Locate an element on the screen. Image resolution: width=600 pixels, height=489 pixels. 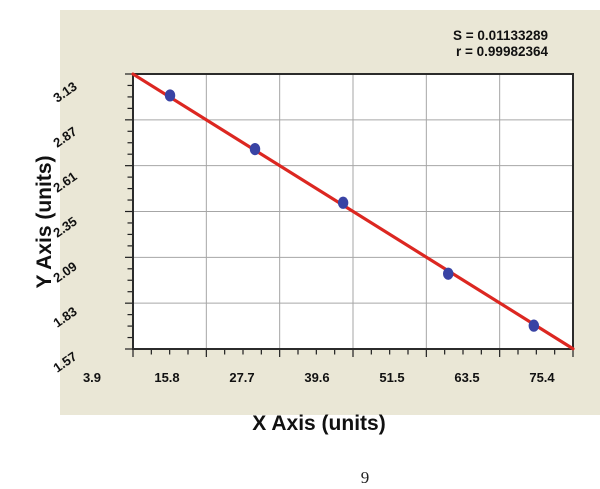
x-tick-labels: 3.9 15.8 27.7 39.6 51.5 63.5 75.4 is located at coordinates (319, 377).